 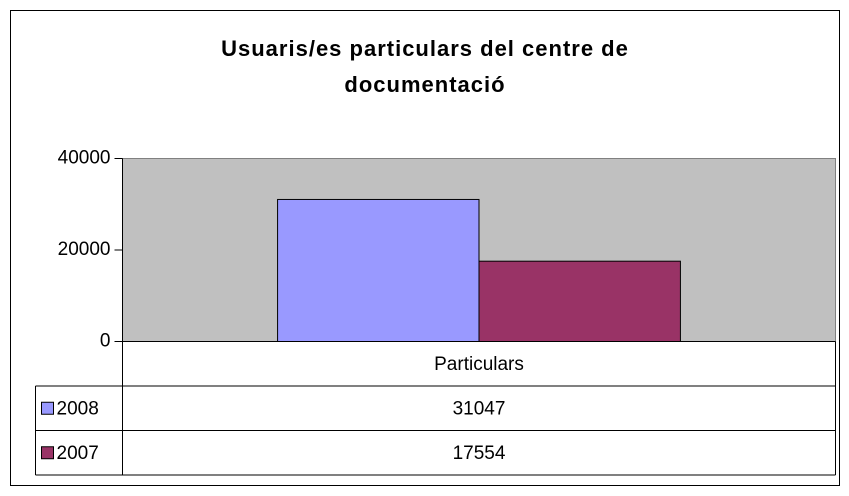 I want to click on chart-title: Usuaris/es particulars del centre de, so click(x=425, y=48).